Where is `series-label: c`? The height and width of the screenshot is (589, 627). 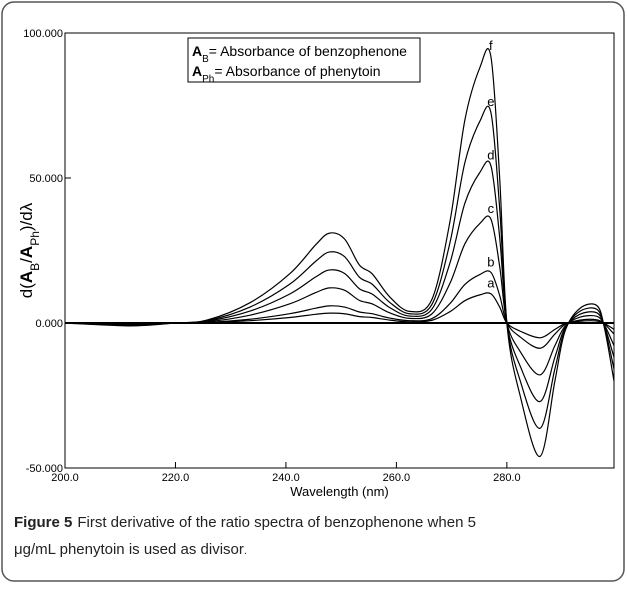
series-label: c is located at coordinates (491, 208).